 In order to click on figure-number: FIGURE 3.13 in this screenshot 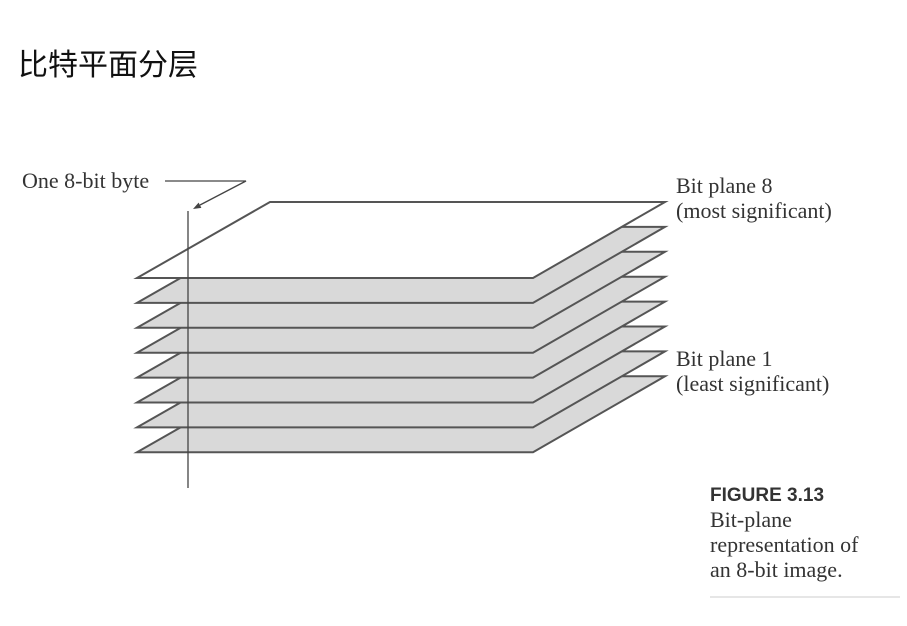, I will do `click(767, 495)`.